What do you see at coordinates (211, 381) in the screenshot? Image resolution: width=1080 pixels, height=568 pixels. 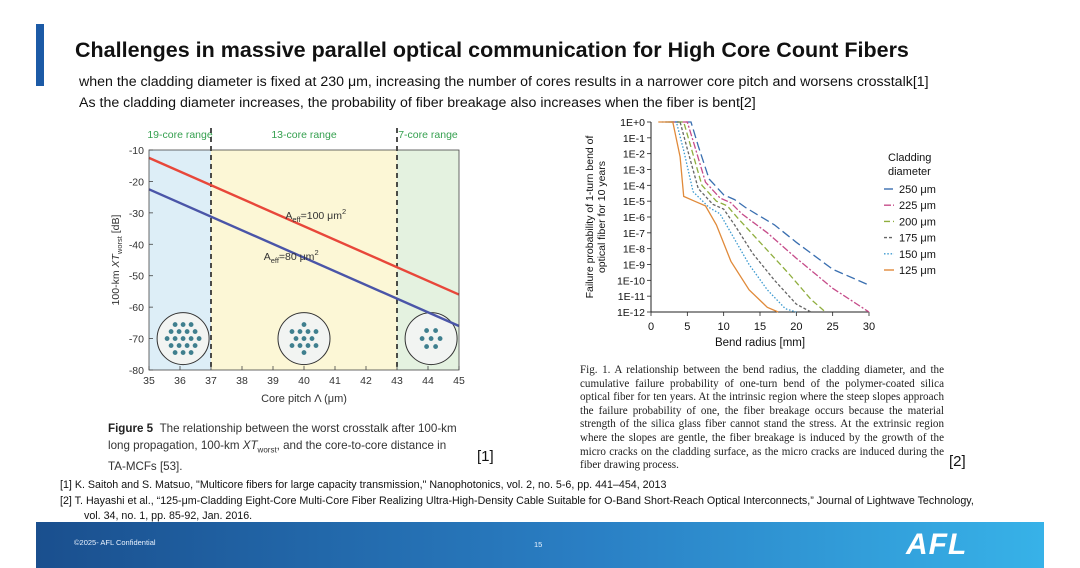 I see `x-tick-label-2: 37` at bounding box center [211, 381].